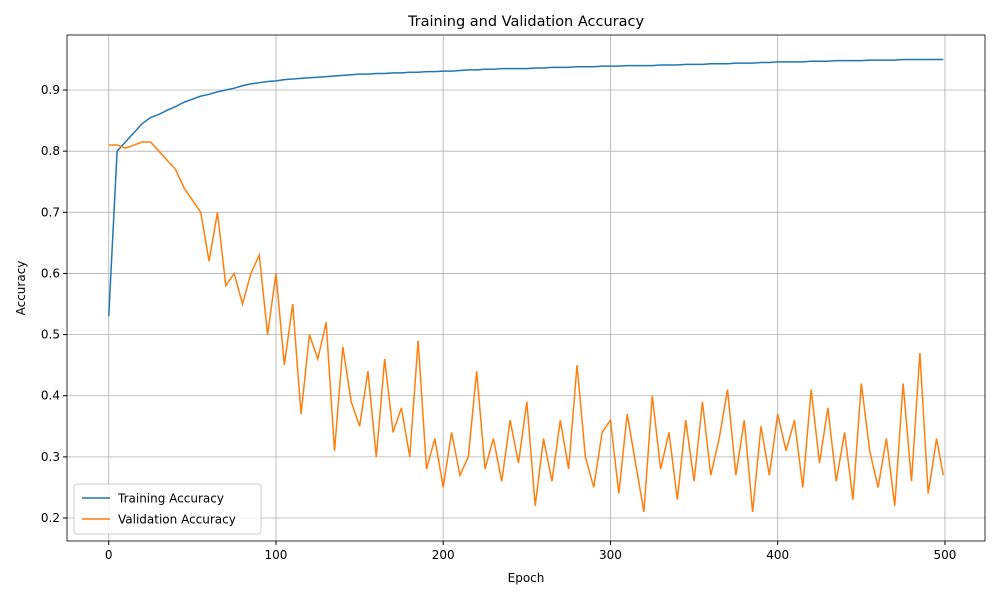 This screenshot has height=604, width=1000. What do you see at coordinates (50, 396) in the screenshot?
I see `y-tick-label: 0.4` at bounding box center [50, 396].